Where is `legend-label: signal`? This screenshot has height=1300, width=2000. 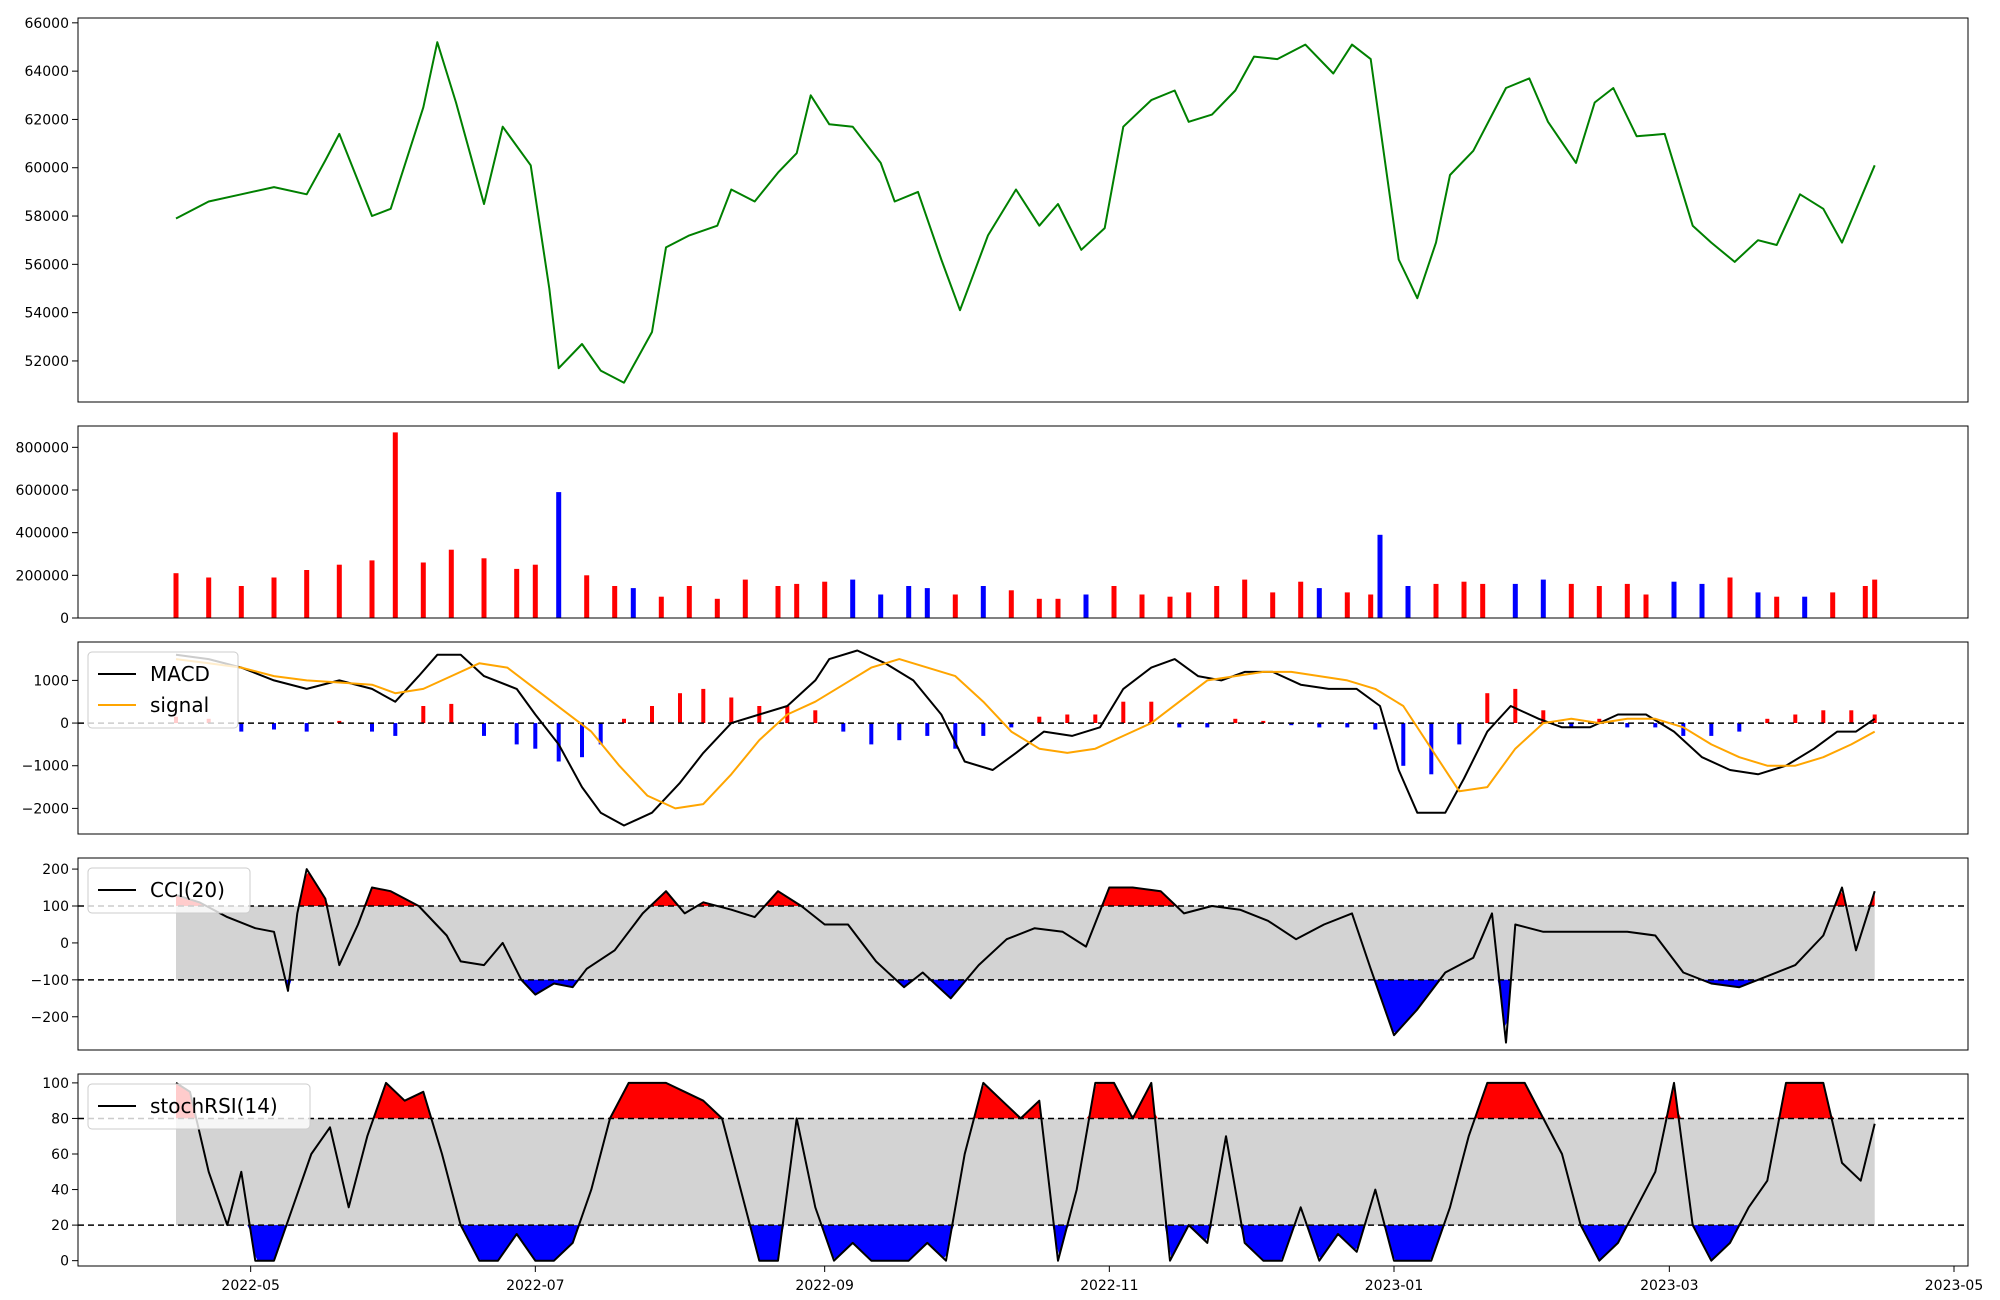 legend-label: signal is located at coordinates (179, 705).